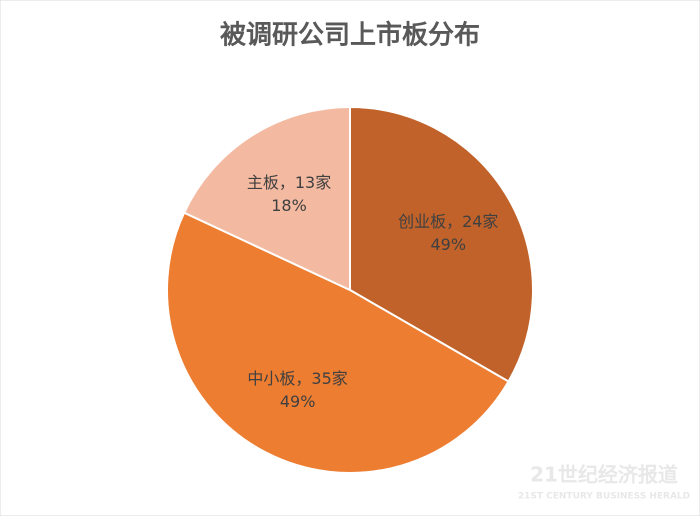 This screenshot has height=516, width=700. What do you see at coordinates (604, 497) in the screenshot?
I see `watermark-sub: 21ST CENTURY BUSINESS HERALD` at bounding box center [604, 497].